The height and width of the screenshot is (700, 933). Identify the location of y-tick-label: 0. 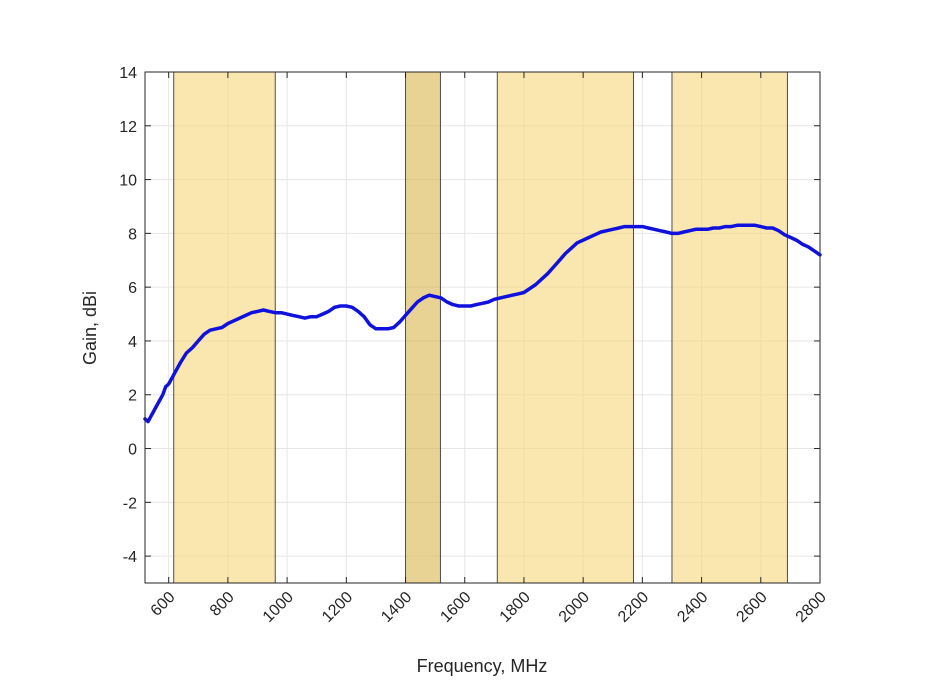
(132, 450).